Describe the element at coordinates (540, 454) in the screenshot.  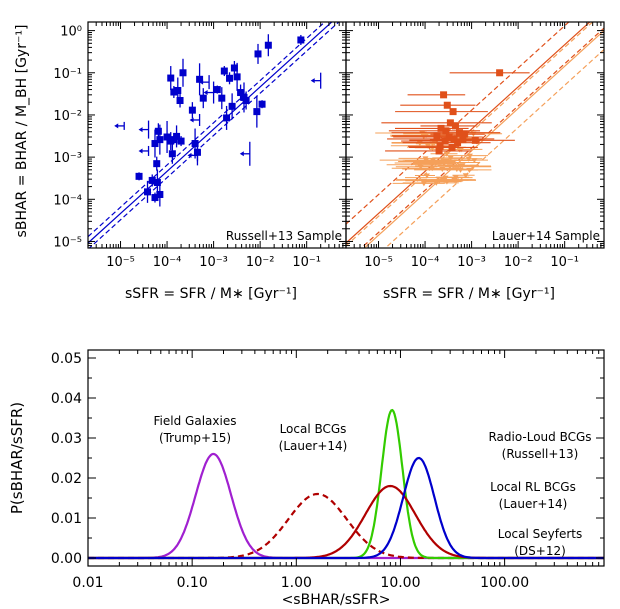
I see `curve-annotation: (Russell+13)` at that location.